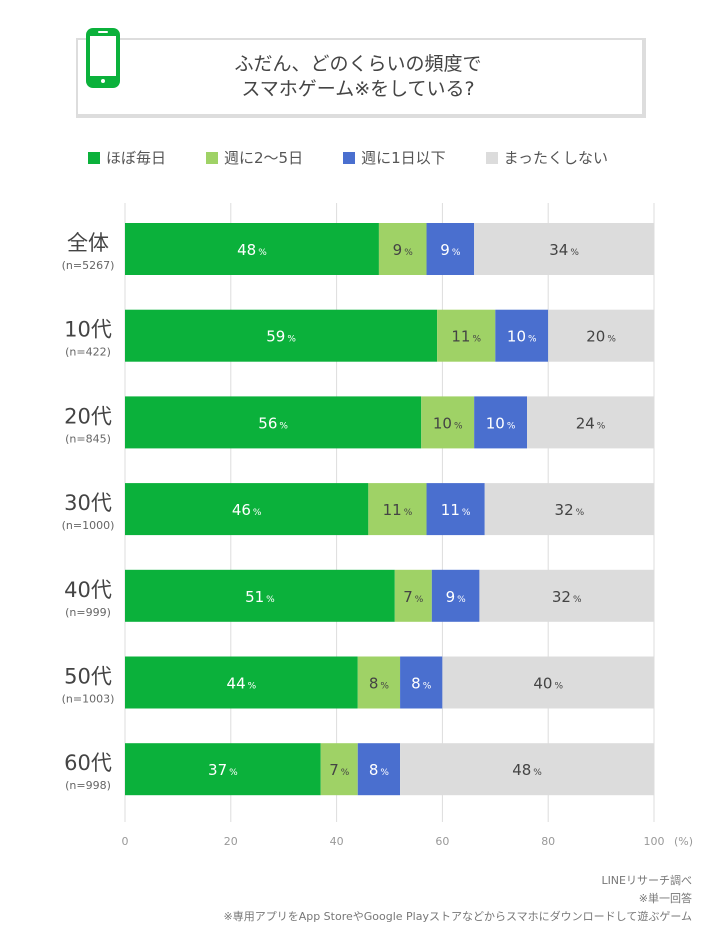 This screenshot has width=720, height=948. Describe the element at coordinates (88, 243) in the screenshot. I see `category-label: 全体` at that location.